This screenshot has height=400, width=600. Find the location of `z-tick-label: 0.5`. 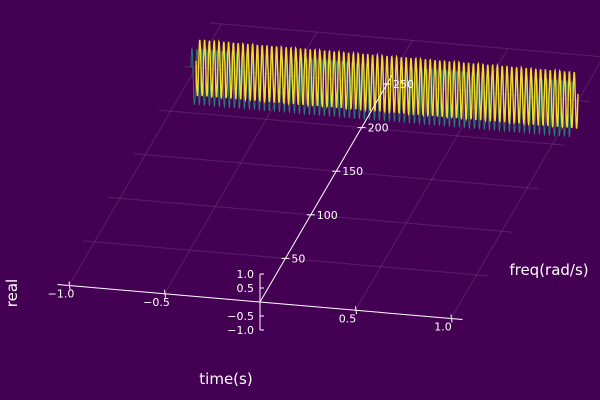

z-tick-label: 0.5 is located at coordinates (246, 288).